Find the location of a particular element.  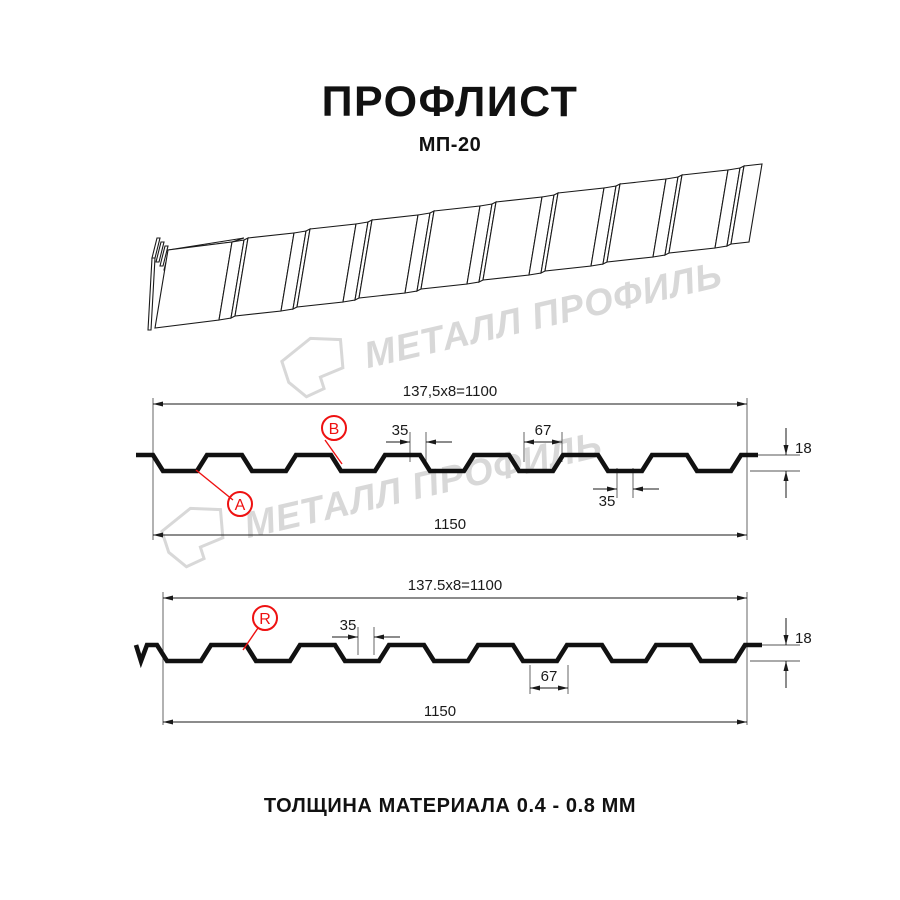

dim-pitch-top: 137,5x8=1100 is located at coordinates (450, 395).